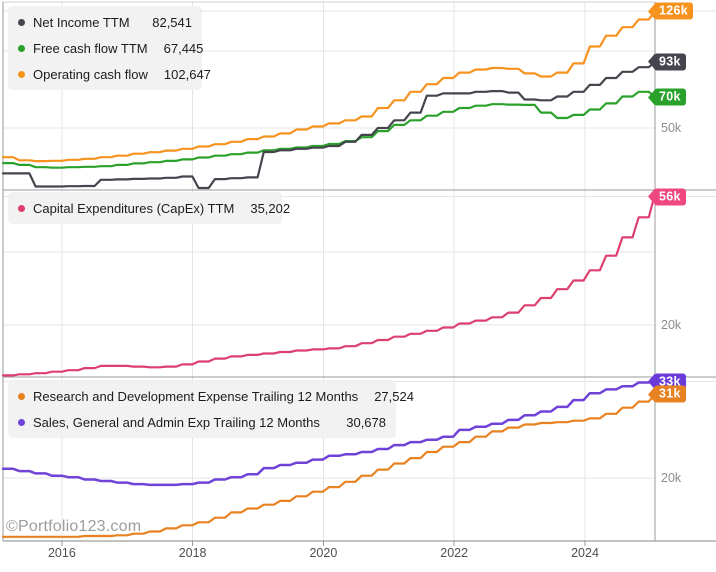 Image resolution: width=716 pixels, height=572 pixels. What do you see at coordinates (270, 208) in the screenshot?
I see `legend-value: 35,202` at bounding box center [270, 208].